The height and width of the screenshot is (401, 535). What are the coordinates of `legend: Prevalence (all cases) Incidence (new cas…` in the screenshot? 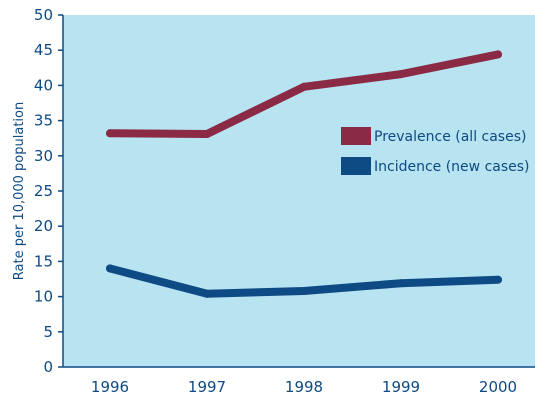 It's located at (435, 151).